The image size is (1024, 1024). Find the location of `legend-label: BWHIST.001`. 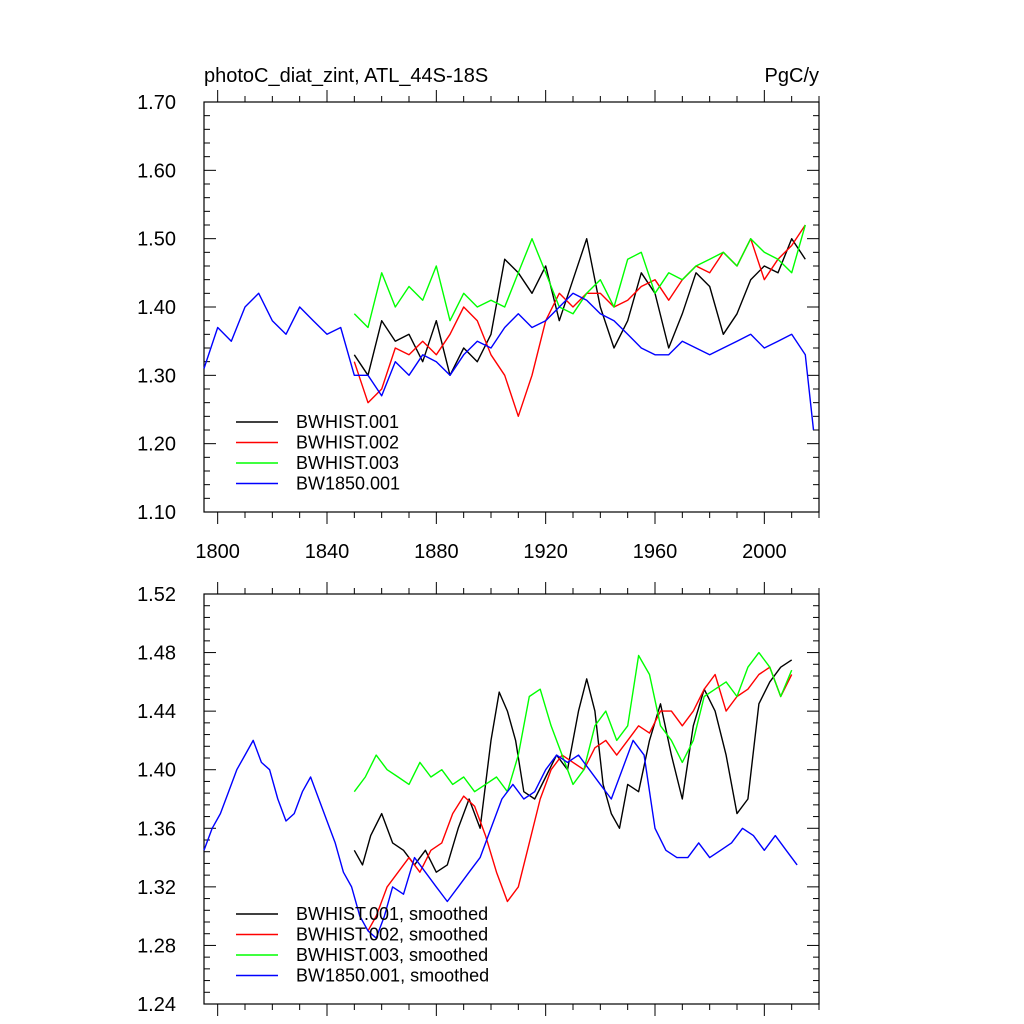

legend-label: BWHIST.001 is located at coordinates (347, 422).